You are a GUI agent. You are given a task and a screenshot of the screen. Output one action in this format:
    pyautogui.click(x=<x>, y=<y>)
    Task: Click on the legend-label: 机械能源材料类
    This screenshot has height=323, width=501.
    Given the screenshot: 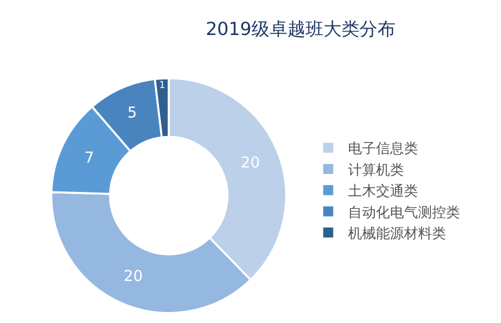 What is the action you would take?
    pyautogui.click(x=397, y=234)
    